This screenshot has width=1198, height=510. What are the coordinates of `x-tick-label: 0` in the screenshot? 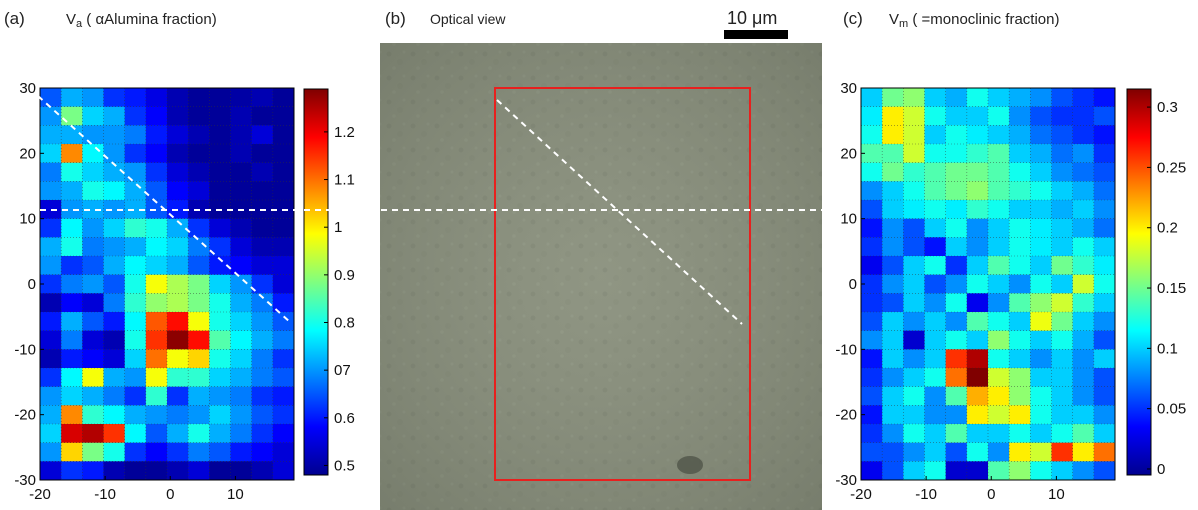 It's located at (170, 494).